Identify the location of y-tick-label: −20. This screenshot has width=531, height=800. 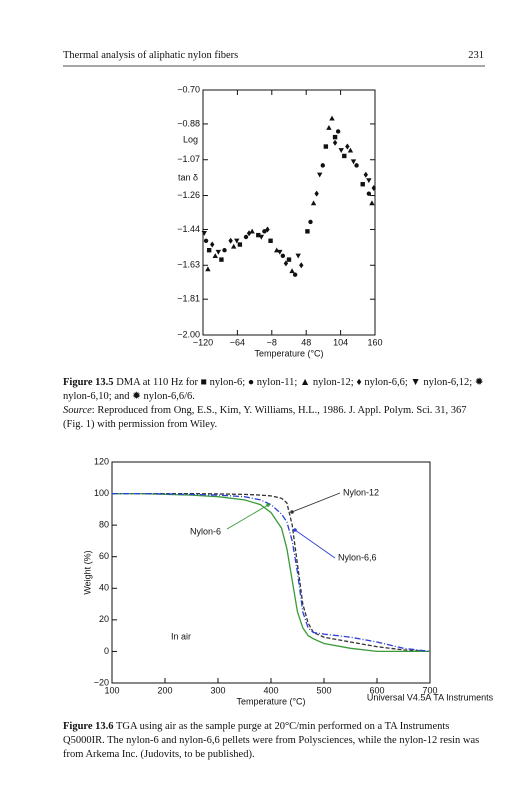
(101, 682).